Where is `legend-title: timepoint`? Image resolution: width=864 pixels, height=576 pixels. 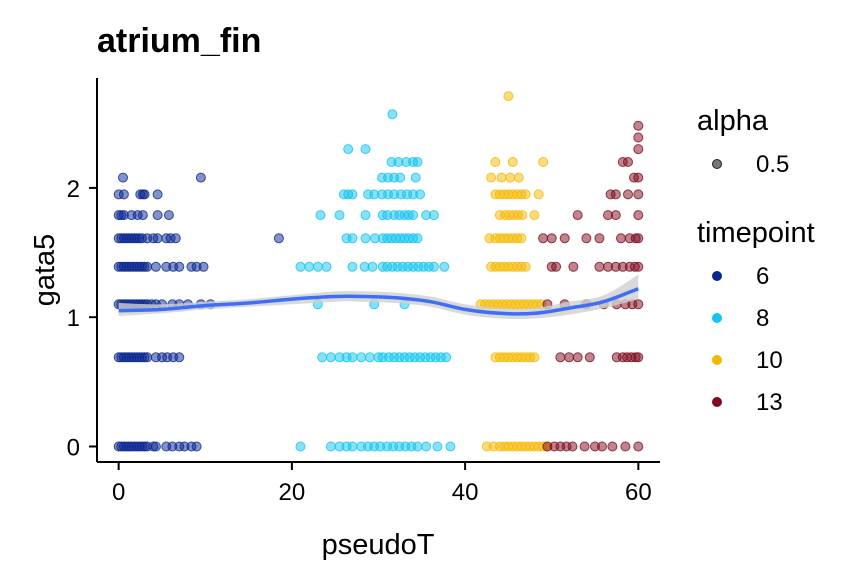 legend-title: timepoint is located at coordinates (756, 233).